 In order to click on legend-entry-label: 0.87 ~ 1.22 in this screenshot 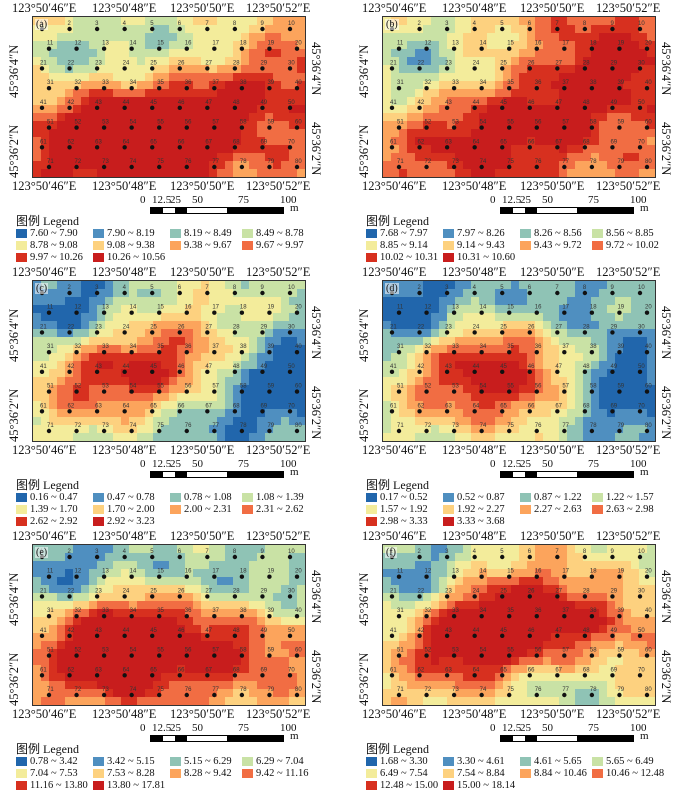, I will do `click(558, 497)`.